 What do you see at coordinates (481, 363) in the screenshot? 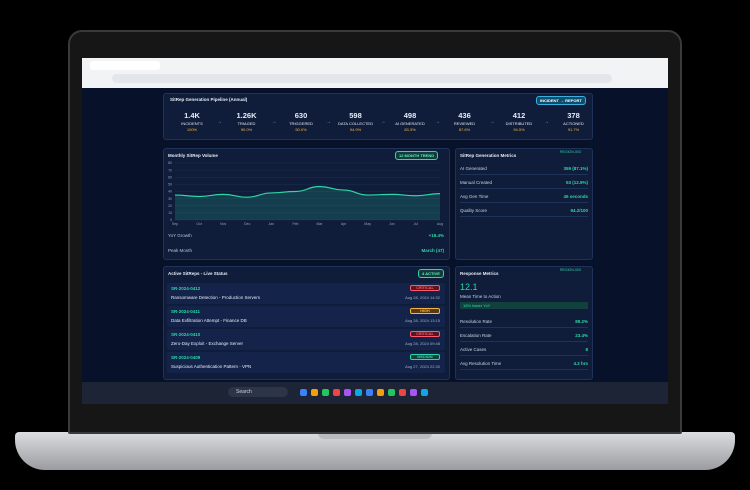
I see `metric-label: Avg Resolution Time` at bounding box center [481, 363].